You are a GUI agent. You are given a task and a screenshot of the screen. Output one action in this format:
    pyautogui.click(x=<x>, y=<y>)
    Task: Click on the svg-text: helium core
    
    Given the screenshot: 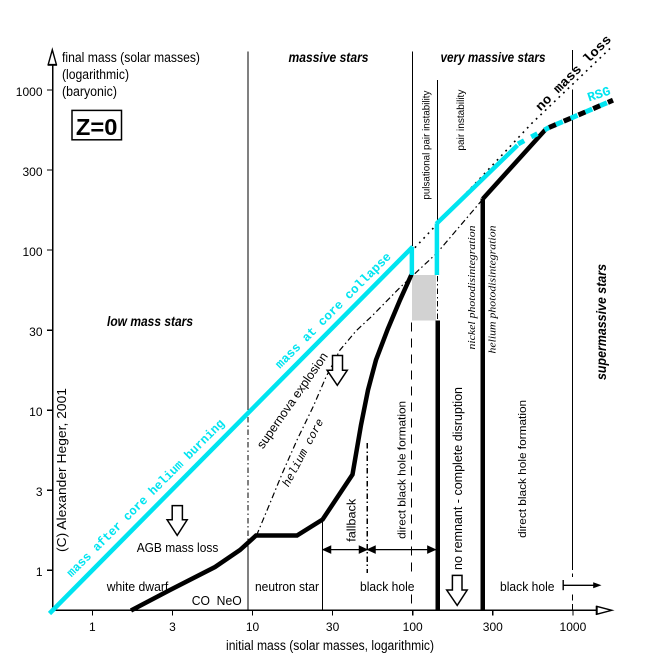 What is the action you would take?
    pyautogui.click(x=304, y=453)
    